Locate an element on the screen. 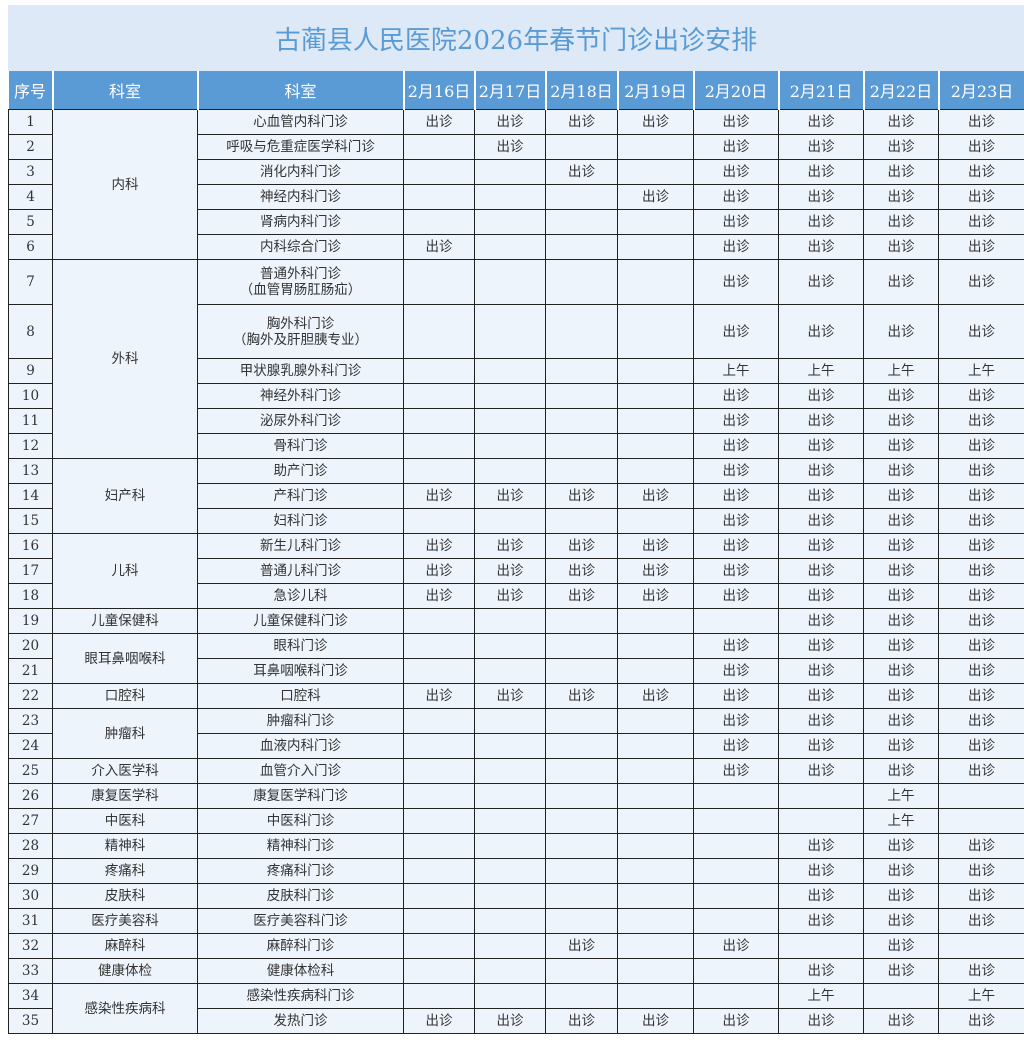  table-row: 23 肿瘤科 肿瘤科门诊 出诊 出诊 出诊 出诊 is located at coordinates (516, 733).